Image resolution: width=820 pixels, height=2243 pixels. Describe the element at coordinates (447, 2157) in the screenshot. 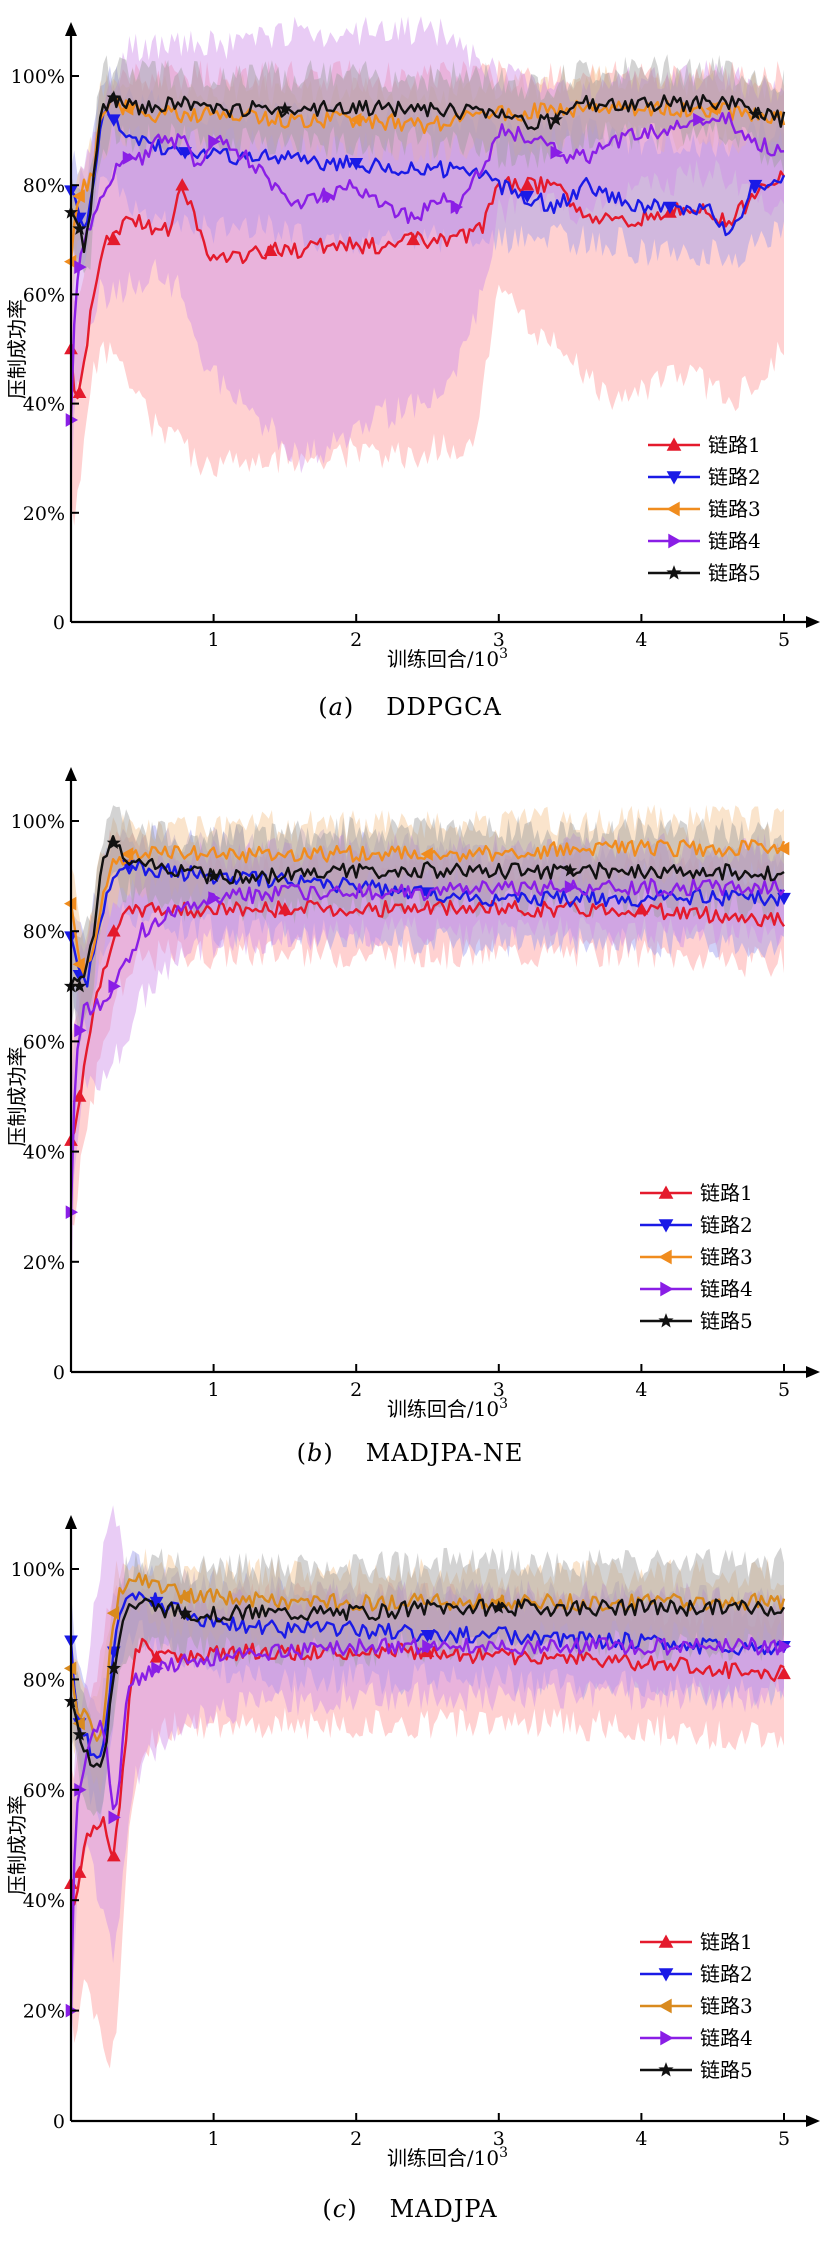

I see `x-axis-title: 训练回合/103` at that location.